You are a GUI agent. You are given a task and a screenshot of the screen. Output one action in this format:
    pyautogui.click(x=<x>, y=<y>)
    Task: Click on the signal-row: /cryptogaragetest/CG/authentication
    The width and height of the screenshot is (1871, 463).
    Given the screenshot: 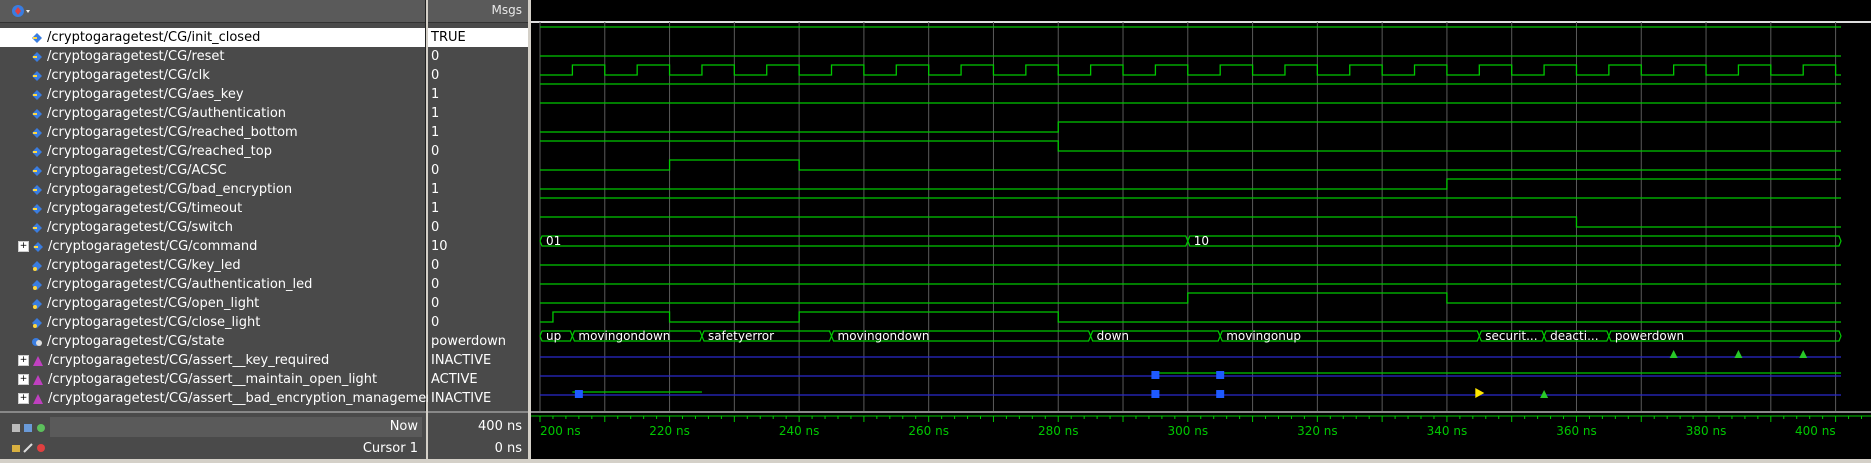 What is the action you would take?
    pyautogui.click(x=212, y=113)
    